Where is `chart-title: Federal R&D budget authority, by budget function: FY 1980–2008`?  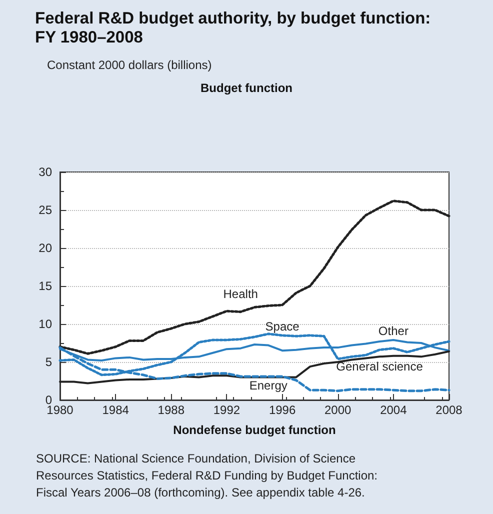 chart-title: Federal R&D budget authority, by budget function: FY 1980–2008 is located at coordinates (235, 28).